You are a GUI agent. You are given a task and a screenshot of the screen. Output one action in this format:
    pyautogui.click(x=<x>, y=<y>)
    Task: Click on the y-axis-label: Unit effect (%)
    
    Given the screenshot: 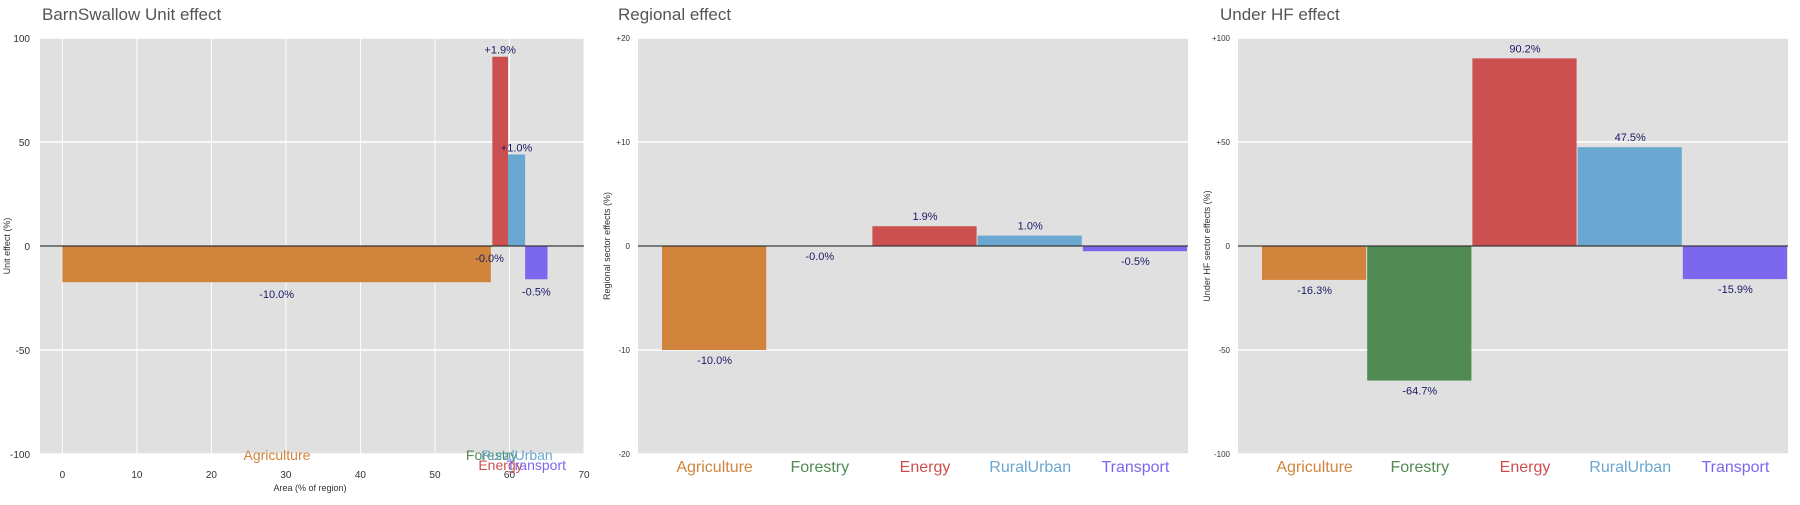 What is the action you would take?
    pyautogui.click(x=7, y=246)
    